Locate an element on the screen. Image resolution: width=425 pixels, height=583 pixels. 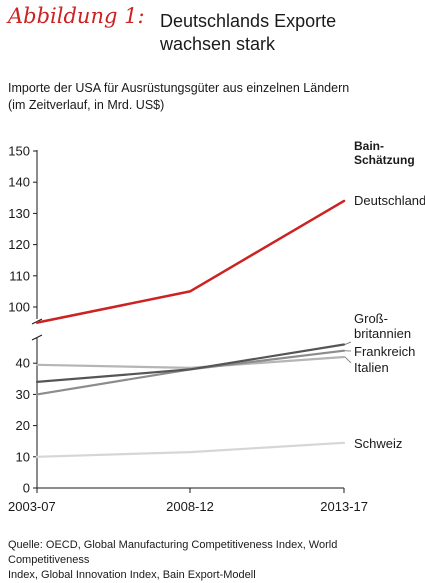
y-tick-label: 110 is located at coordinates (19, 275).